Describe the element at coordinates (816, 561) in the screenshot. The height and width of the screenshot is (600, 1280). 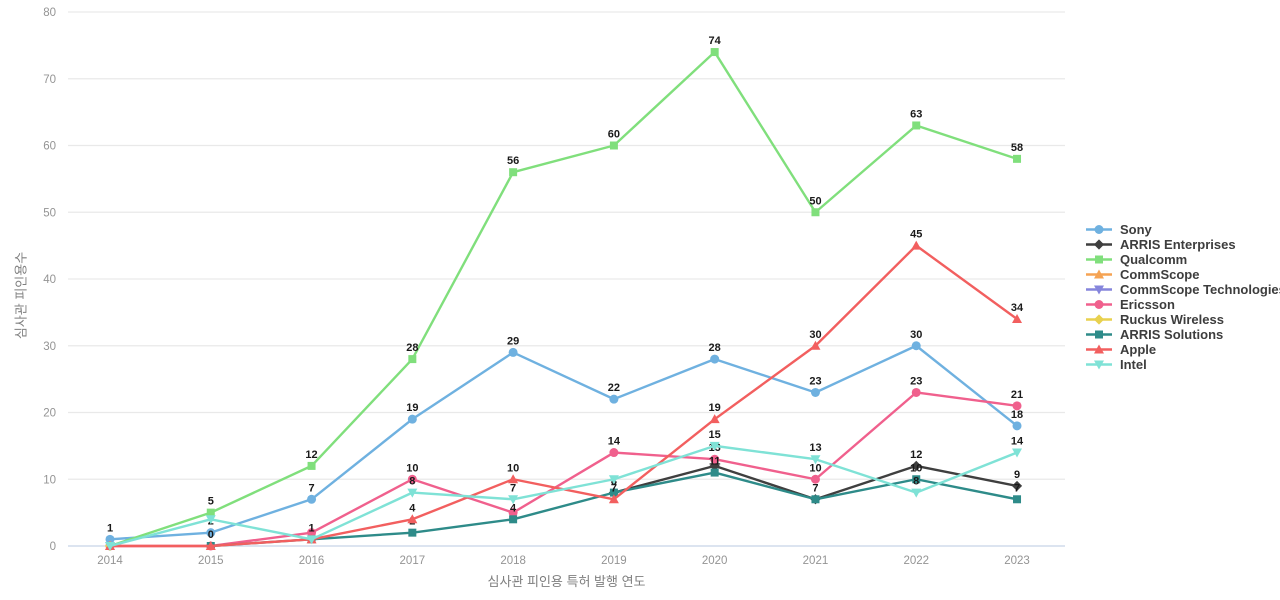
I see `x-tick-label: 2021` at that location.